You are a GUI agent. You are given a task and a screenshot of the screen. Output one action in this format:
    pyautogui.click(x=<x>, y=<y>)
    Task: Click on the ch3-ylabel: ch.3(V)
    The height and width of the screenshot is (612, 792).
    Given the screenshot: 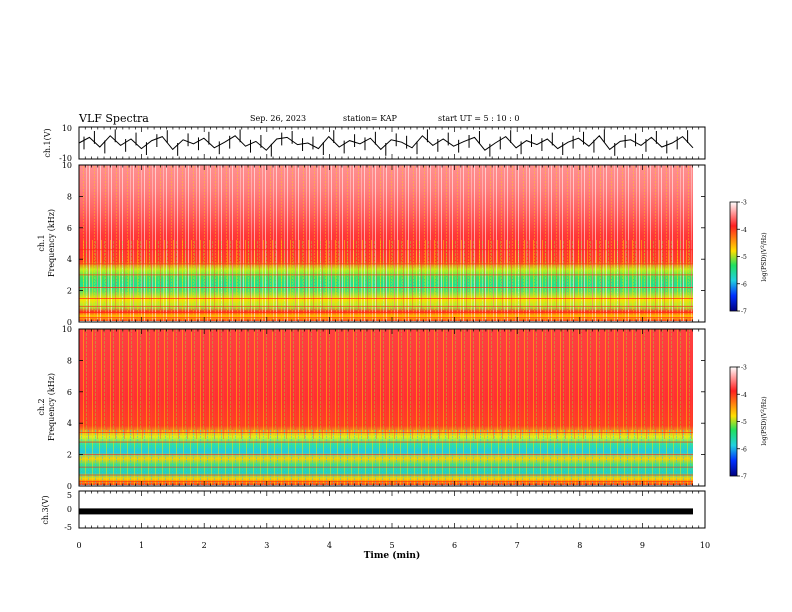 What is the action you would take?
    pyautogui.click(x=45, y=509)
    